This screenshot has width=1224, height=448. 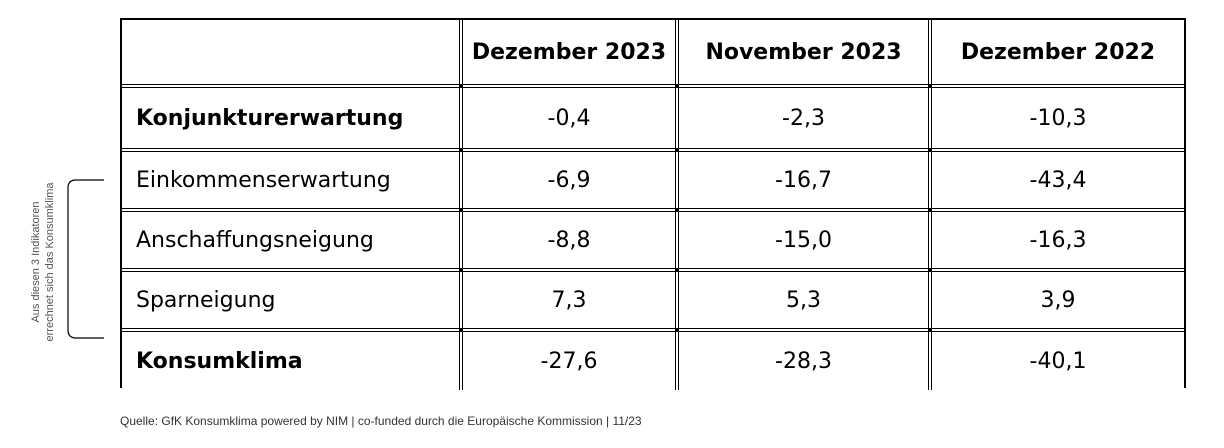 I want to click on side-note-line1: Aus diesen 3 Indikatoren, so click(x=36, y=262).